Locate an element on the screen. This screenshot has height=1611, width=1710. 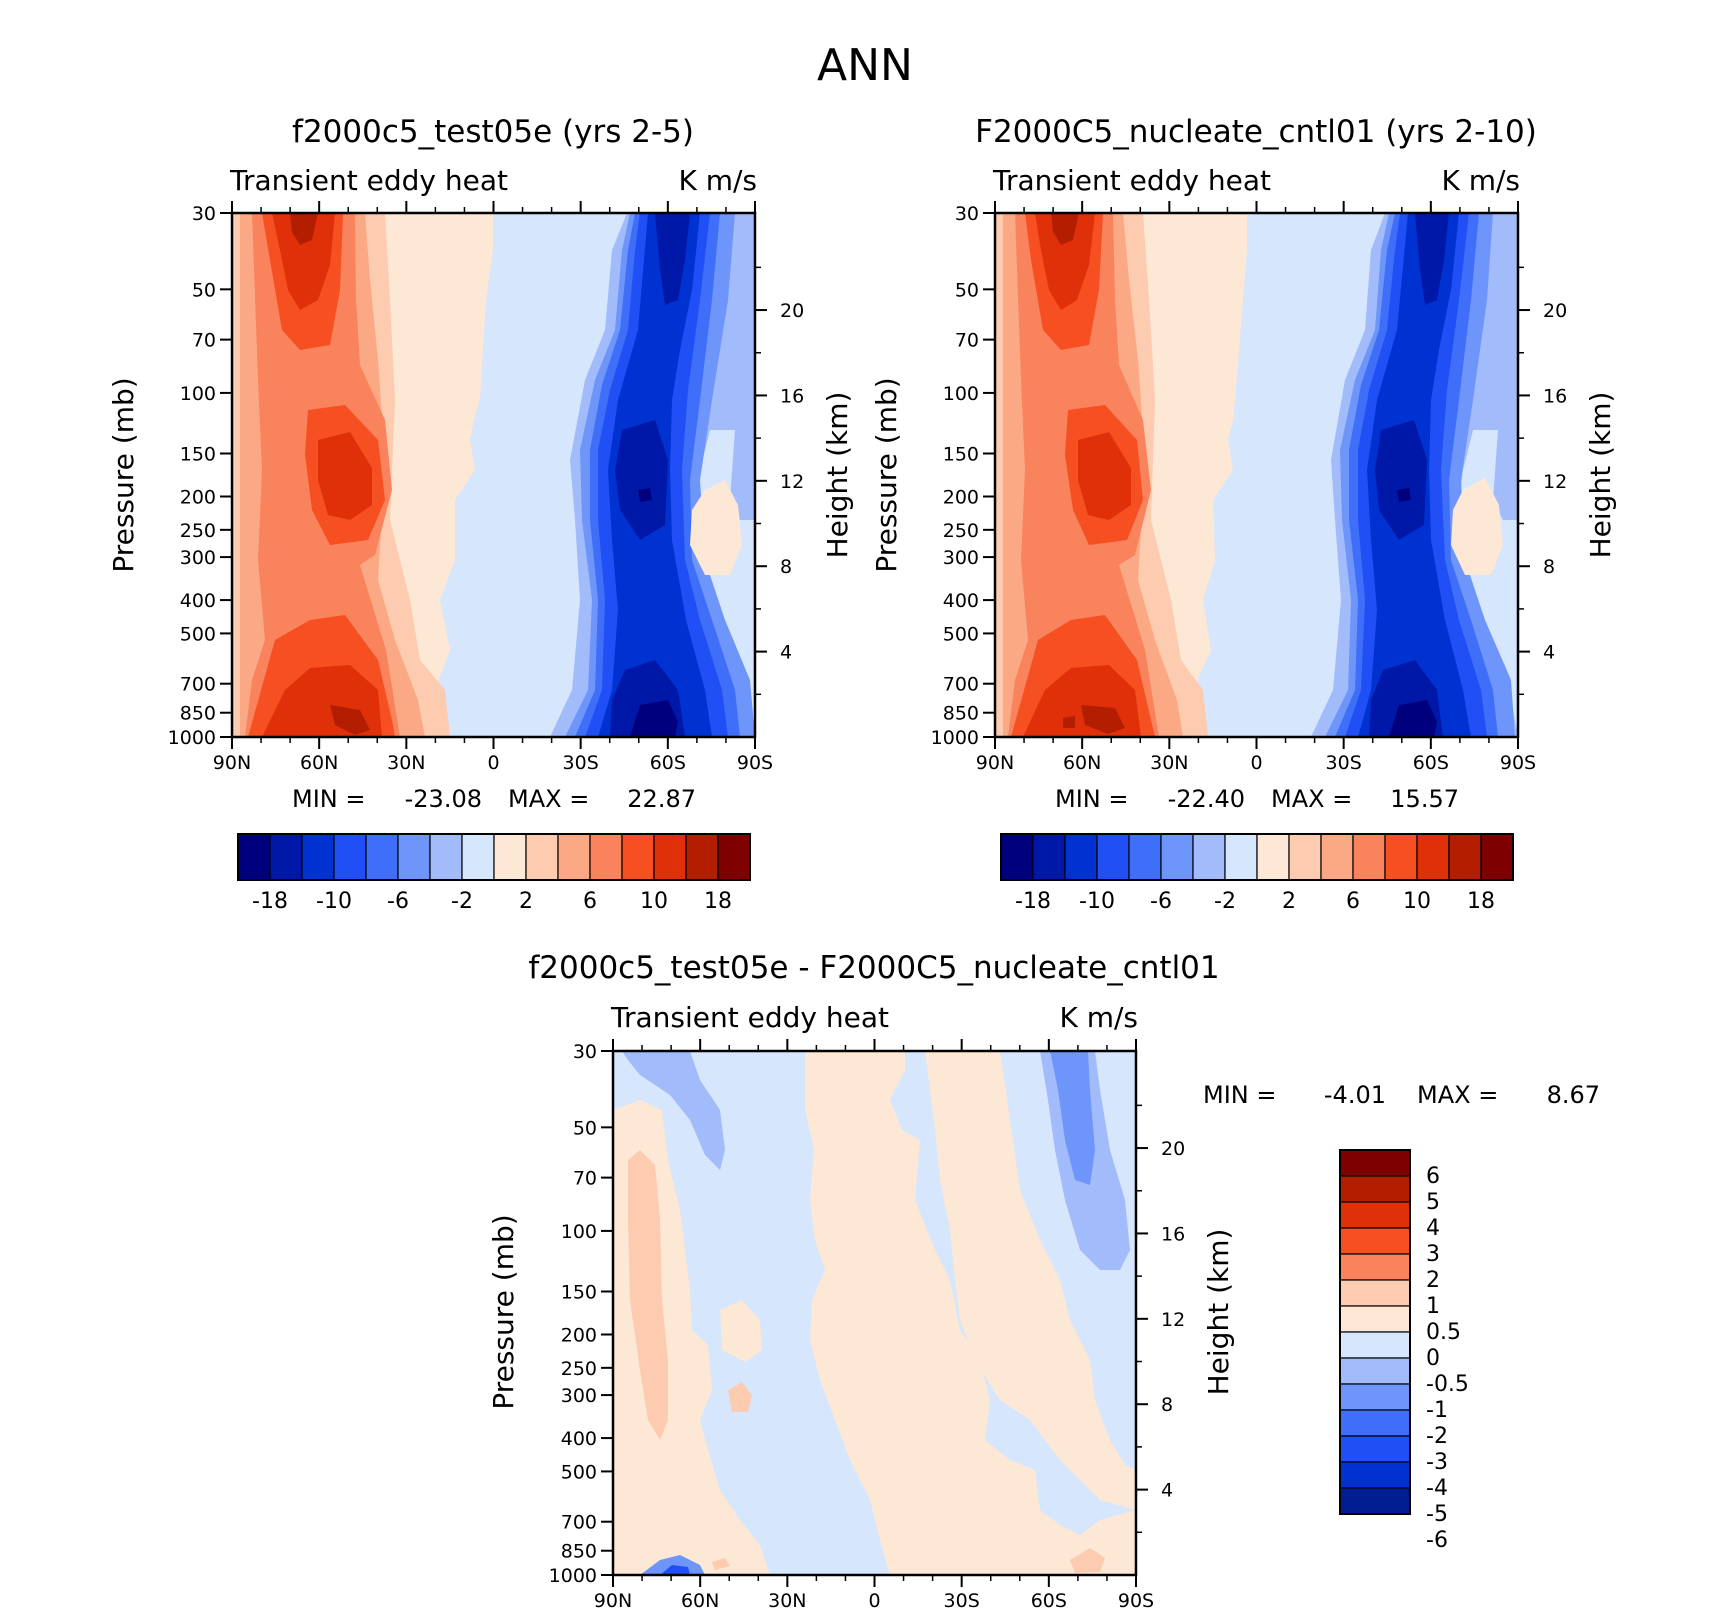
panel-left-label: Transient eddy heat is located at coordinates (1131, 180).